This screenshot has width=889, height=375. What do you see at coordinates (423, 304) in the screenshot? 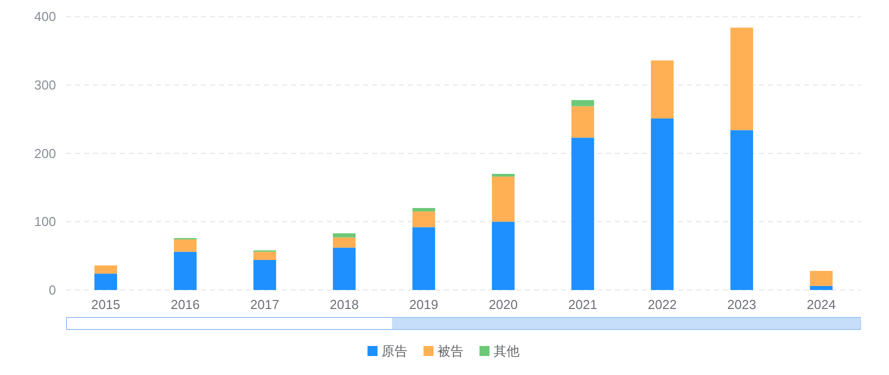
I see `x-tick-label: 2019` at bounding box center [423, 304].